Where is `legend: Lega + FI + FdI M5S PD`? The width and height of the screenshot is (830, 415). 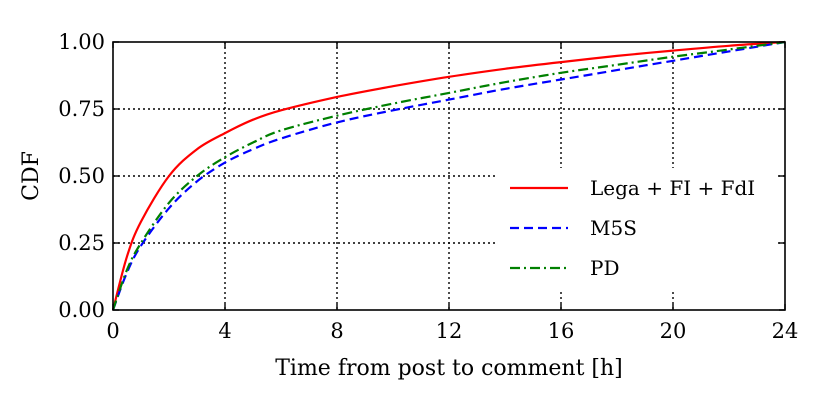 legend: Lega + FI + FdI M5S PD is located at coordinates (636, 229).